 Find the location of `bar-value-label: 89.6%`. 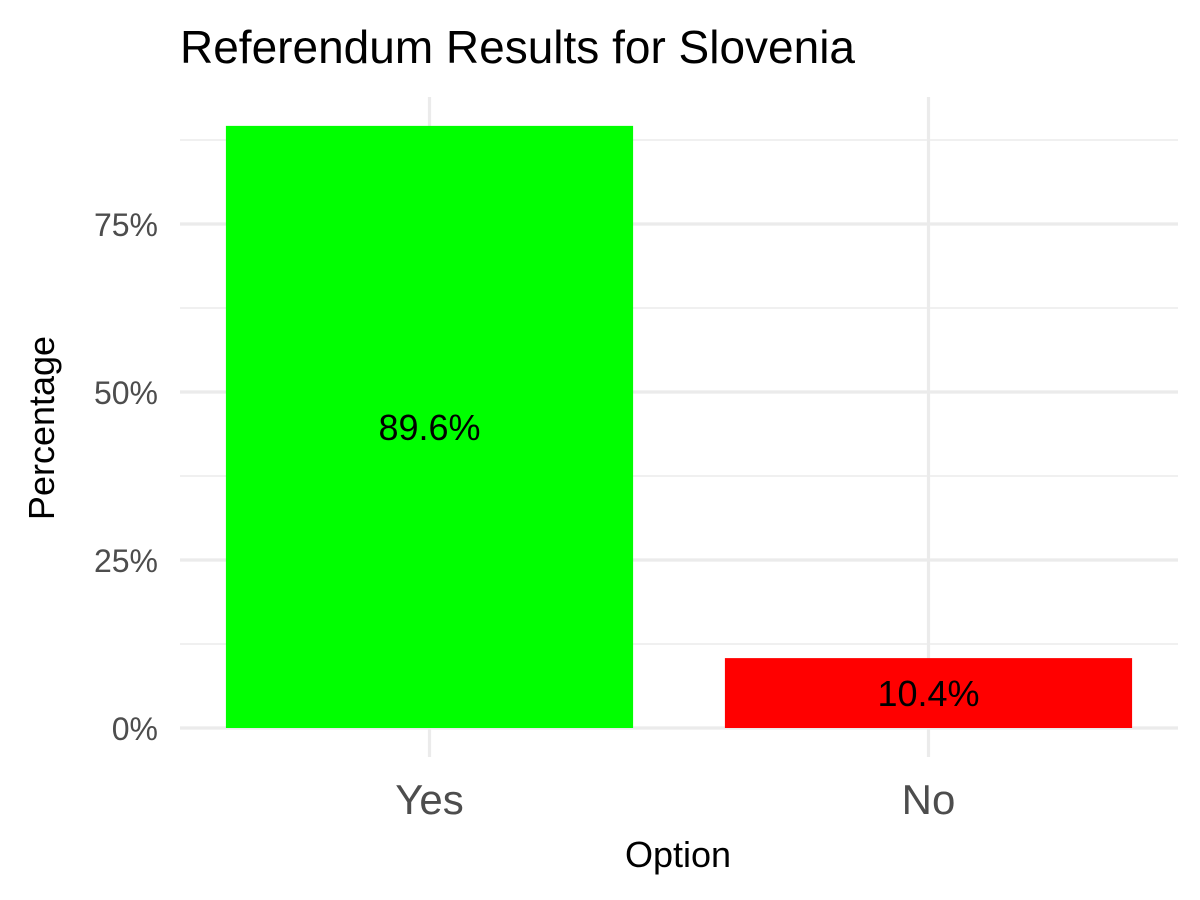

bar-value-label: 89.6% is located at coordinates (429, 427).